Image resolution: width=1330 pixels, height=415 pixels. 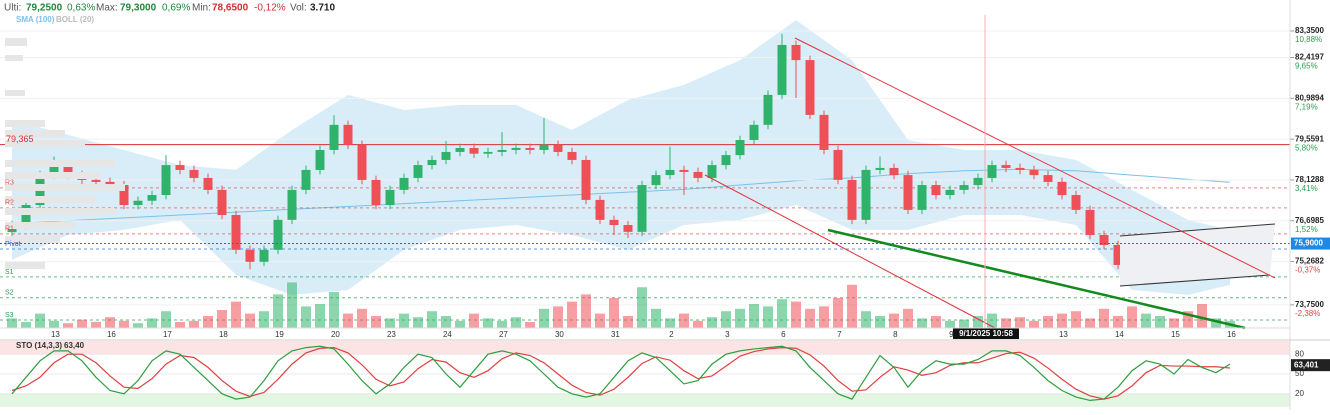 What do you see at coordinates (1309, 138) in the screenshot?
I see `y-tick-label: 79,5591` at bounding box center [1309, 138].